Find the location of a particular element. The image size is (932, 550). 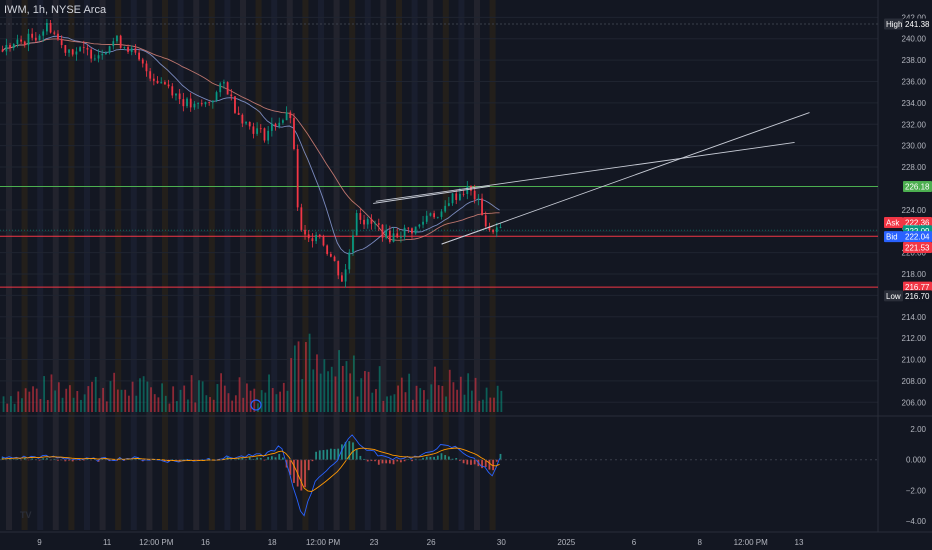

indicator-tick-label: −4.00 is located at coordinates (916, 521).